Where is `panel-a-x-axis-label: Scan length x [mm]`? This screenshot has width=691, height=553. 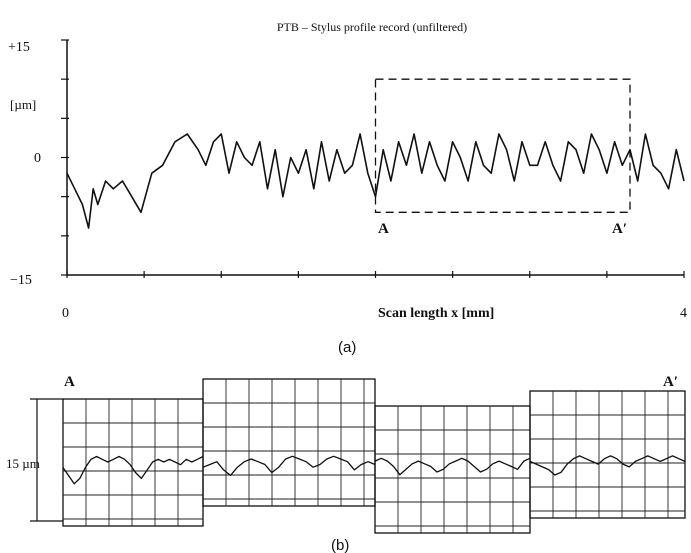
panel-a-x-axis-label: Scan length x [mm] is located at coordinates (436, 313).